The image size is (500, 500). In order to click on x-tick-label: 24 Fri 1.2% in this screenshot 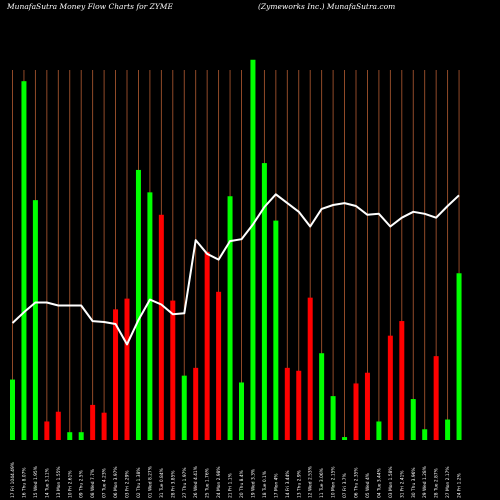, I will do `click(460, 485)`.